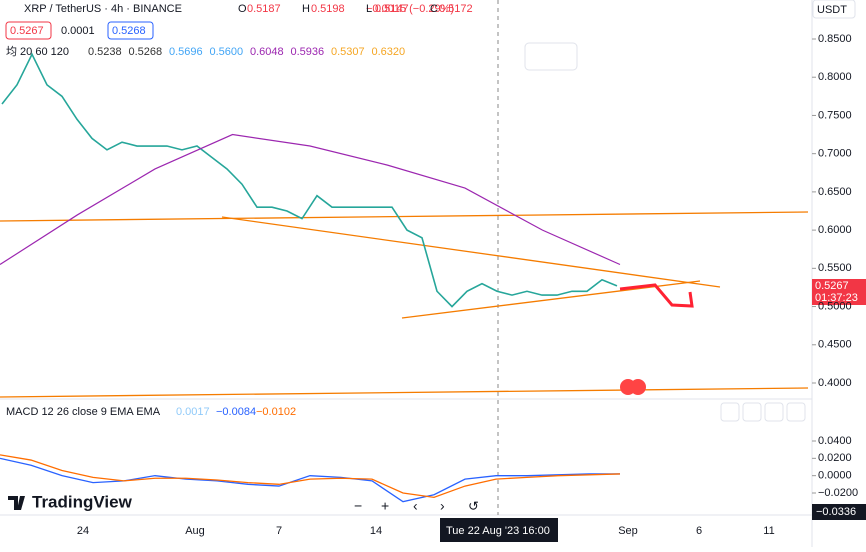  Describe the element at coordinates (796, 412) in the screenshot. I see `maximize` at that location.